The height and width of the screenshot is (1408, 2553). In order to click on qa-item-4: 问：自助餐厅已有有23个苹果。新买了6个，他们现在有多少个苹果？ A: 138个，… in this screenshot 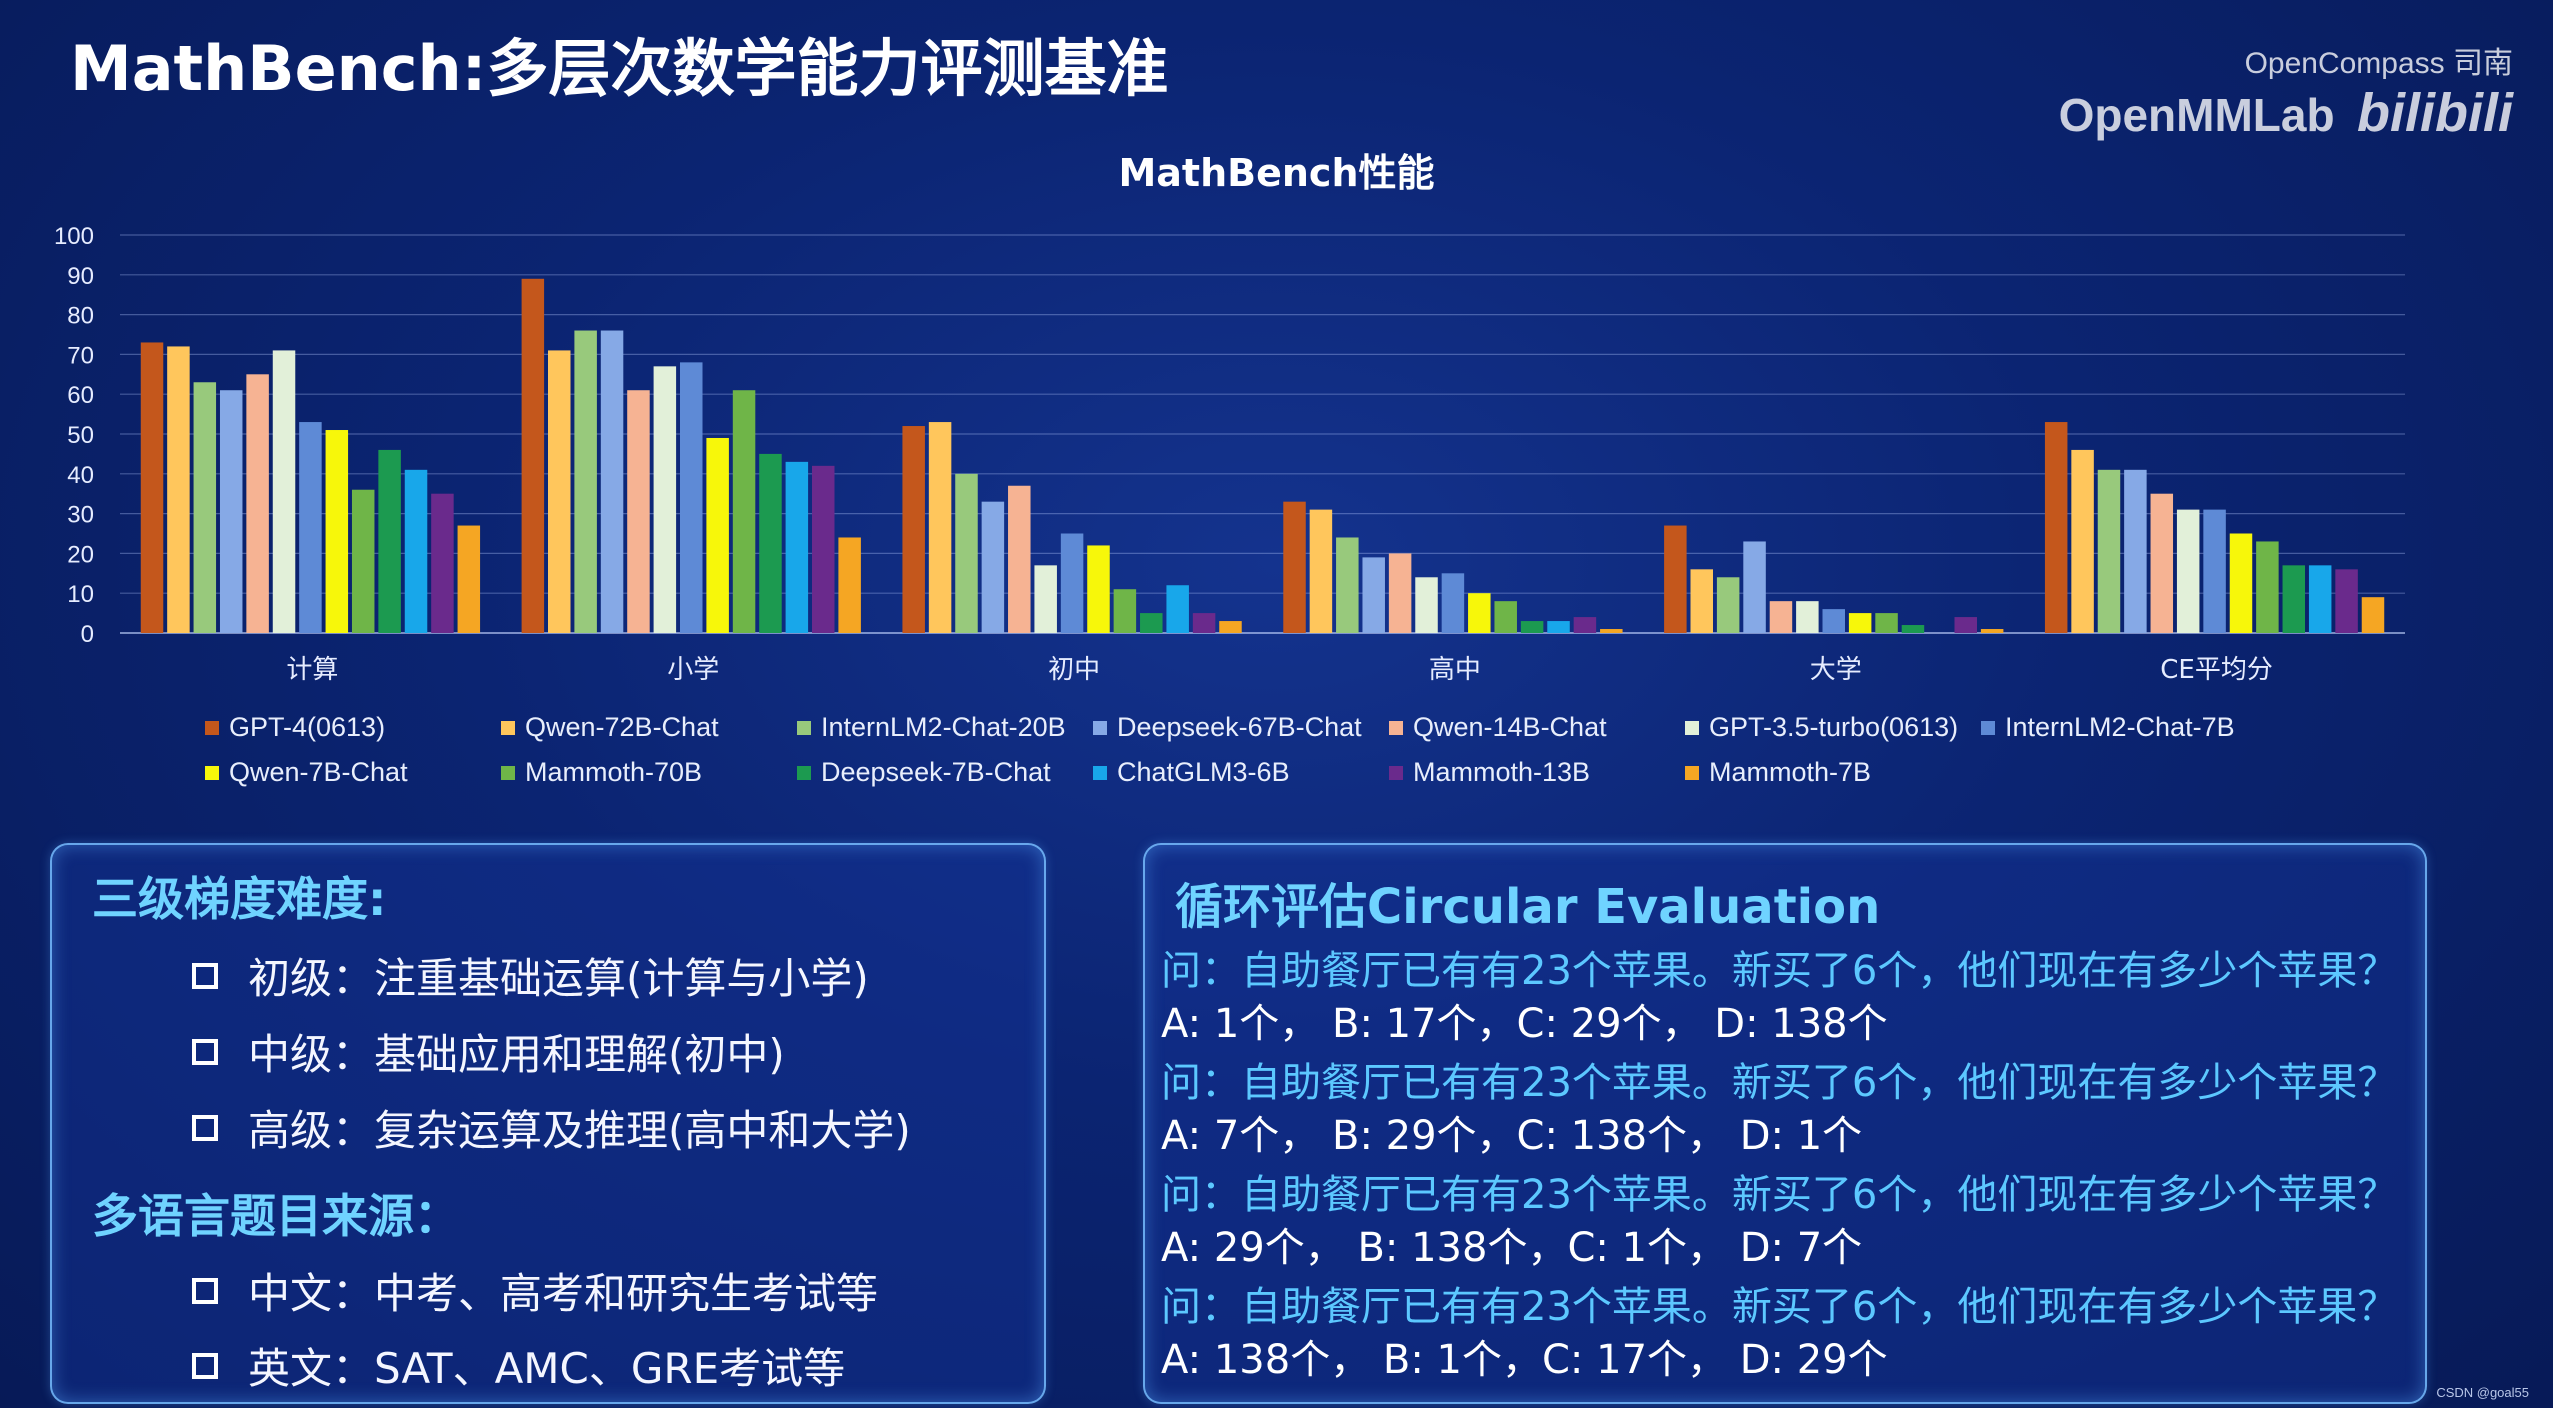, I will do `click(1786, 1334)`.